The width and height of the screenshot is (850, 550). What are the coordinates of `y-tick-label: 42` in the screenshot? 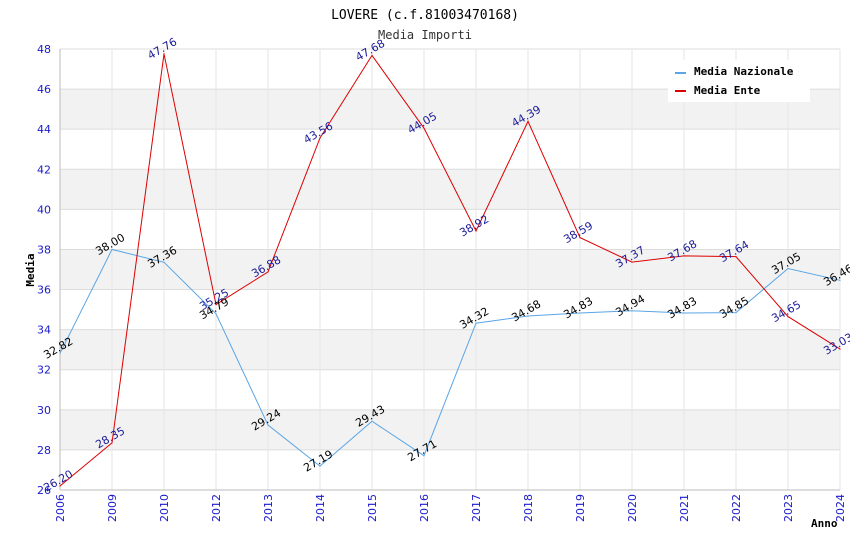 It's located at (44, 169).